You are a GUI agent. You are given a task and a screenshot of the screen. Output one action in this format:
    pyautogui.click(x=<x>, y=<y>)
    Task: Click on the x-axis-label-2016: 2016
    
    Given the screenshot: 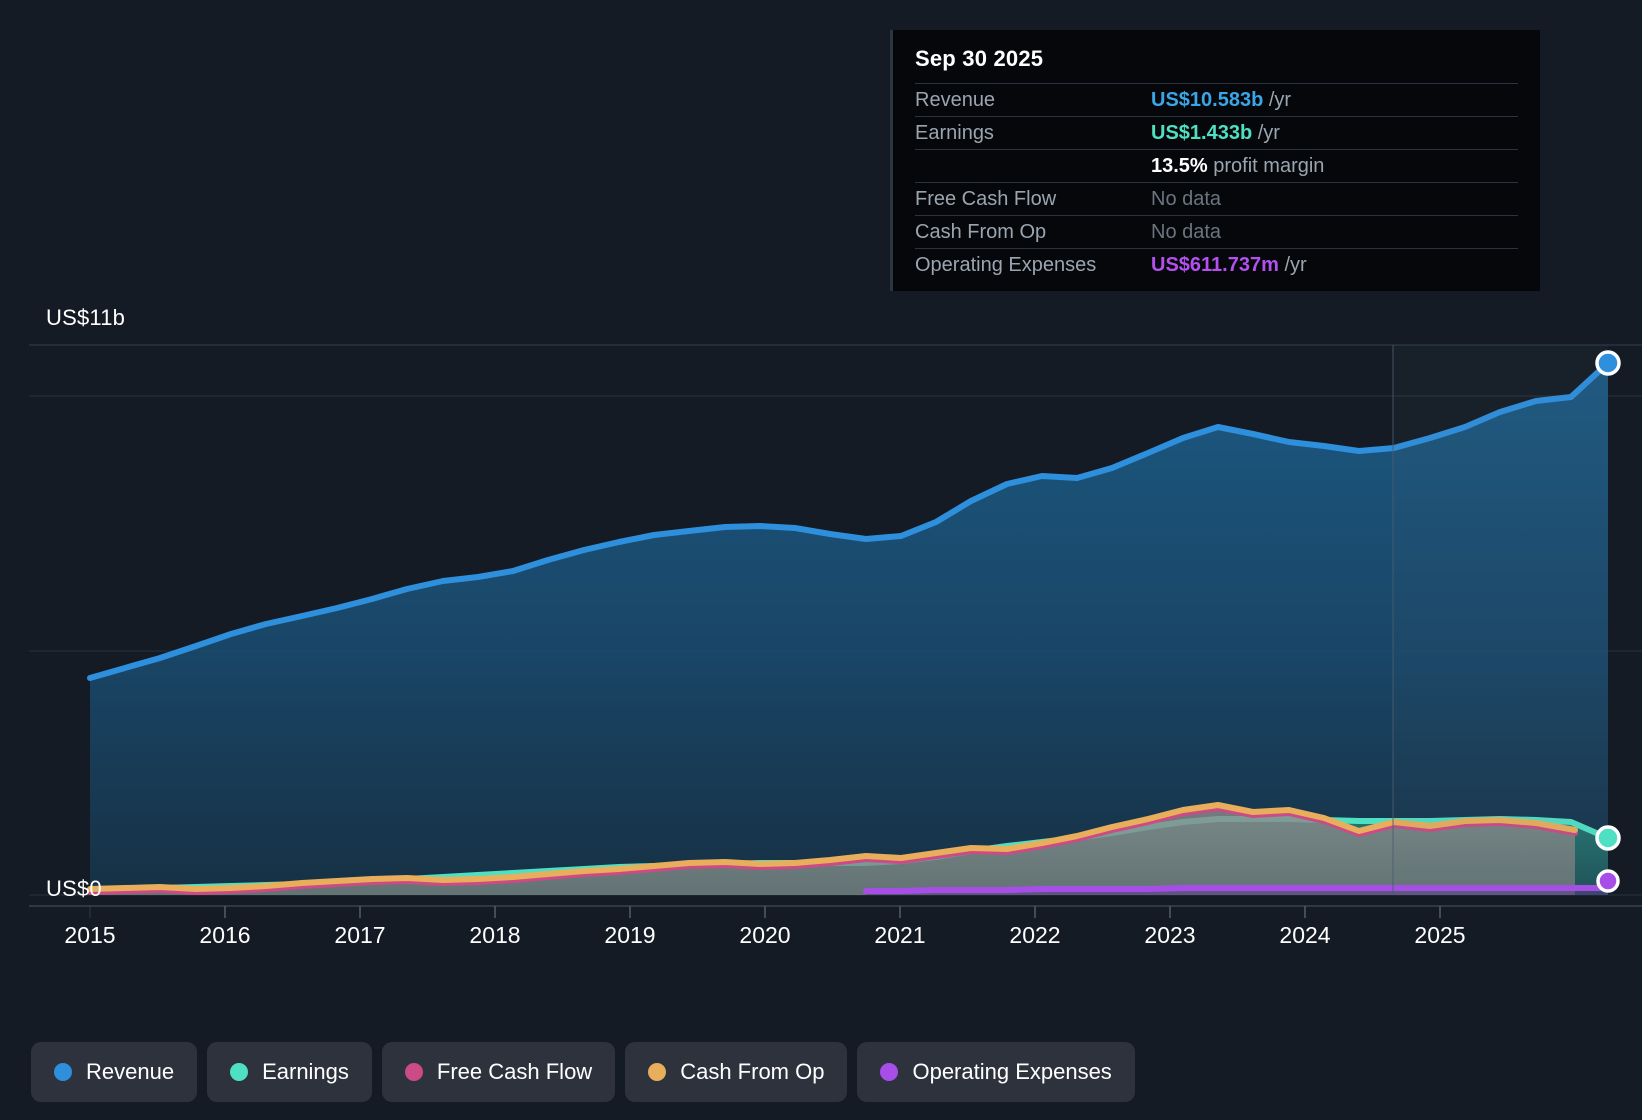 What is the action you would take?
    pyautogui.click(x=225, y=935)
    